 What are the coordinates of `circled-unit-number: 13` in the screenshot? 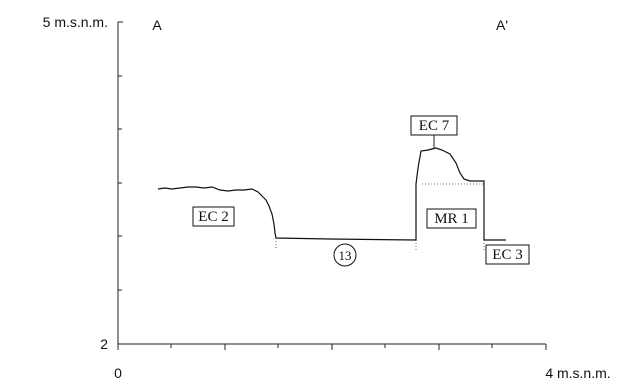 It's located at (345, 255).